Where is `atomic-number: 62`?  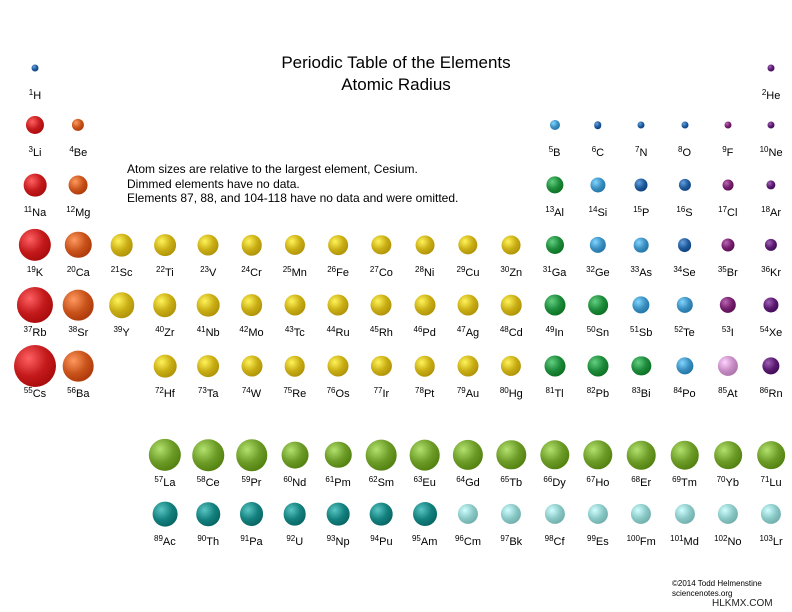
atomic-number: 62 is located at coordinates (373, 479).